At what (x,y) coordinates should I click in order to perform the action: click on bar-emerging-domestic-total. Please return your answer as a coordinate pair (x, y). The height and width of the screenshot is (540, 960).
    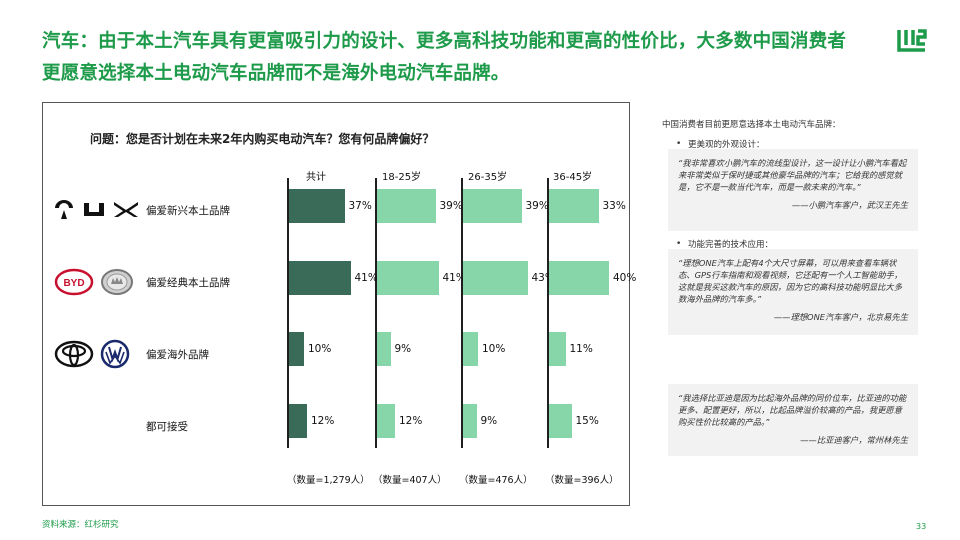
    Looking at the image, I should click on (317, 206).